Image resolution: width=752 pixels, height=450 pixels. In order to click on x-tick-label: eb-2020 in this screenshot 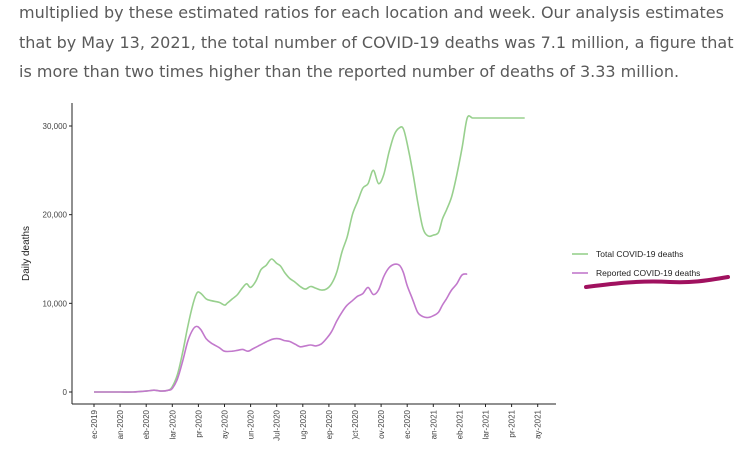, I will do `click(146, 424)`.